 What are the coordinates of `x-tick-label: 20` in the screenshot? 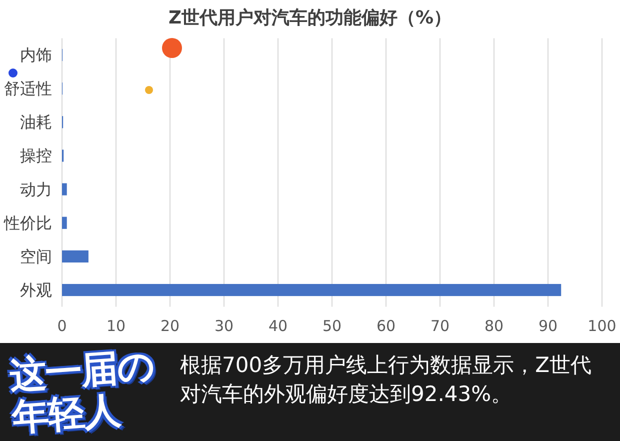 It's located at (170, 326).